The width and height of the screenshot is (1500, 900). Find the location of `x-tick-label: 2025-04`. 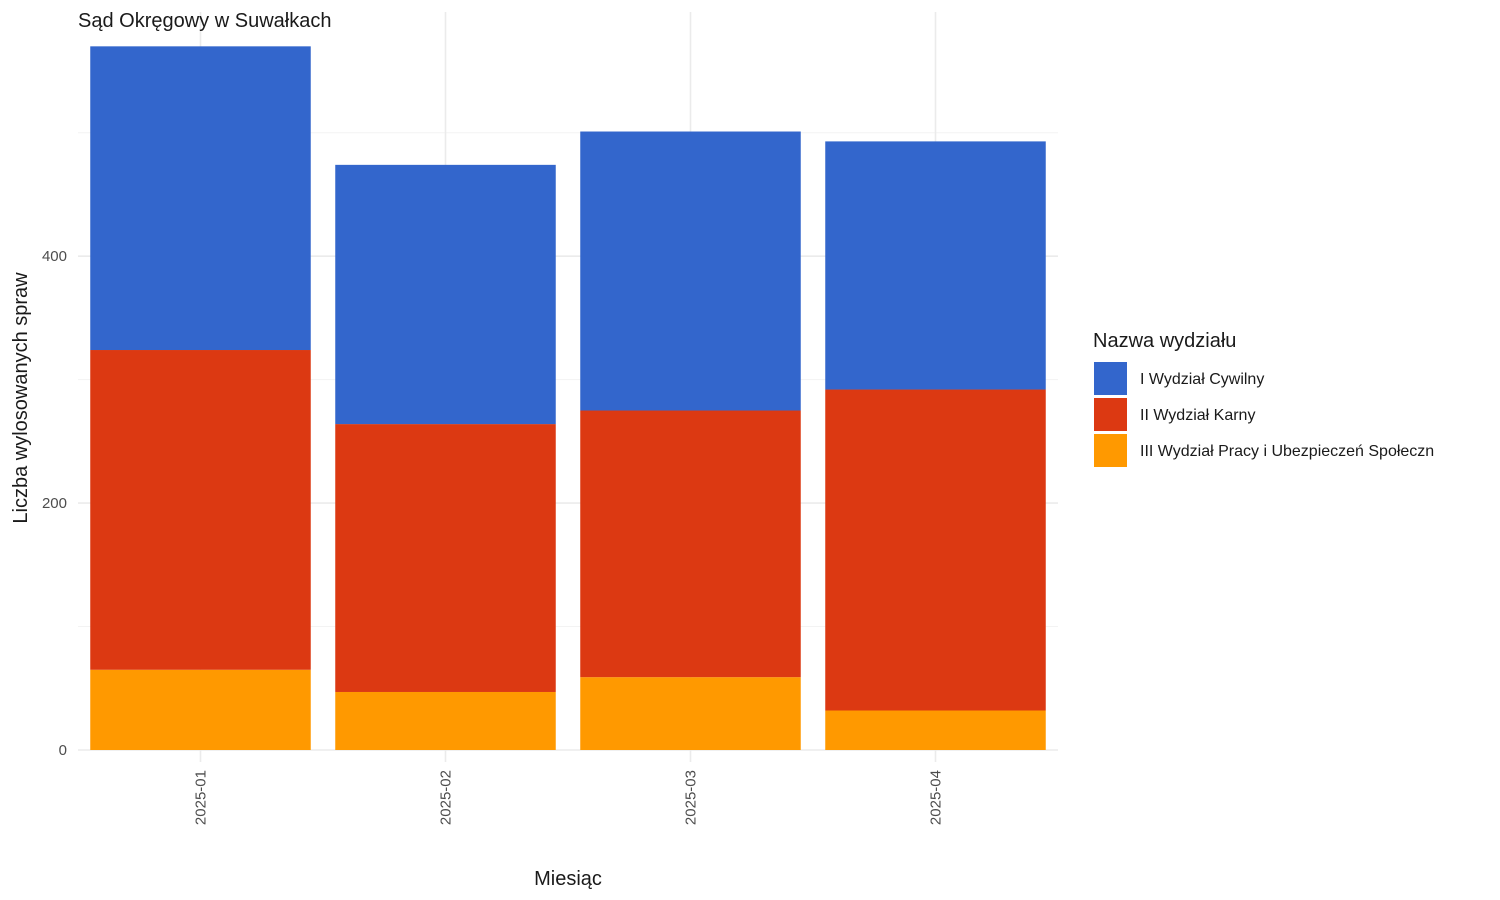

x-tick-label: 2025-04 is located at coordinates (936, 797).